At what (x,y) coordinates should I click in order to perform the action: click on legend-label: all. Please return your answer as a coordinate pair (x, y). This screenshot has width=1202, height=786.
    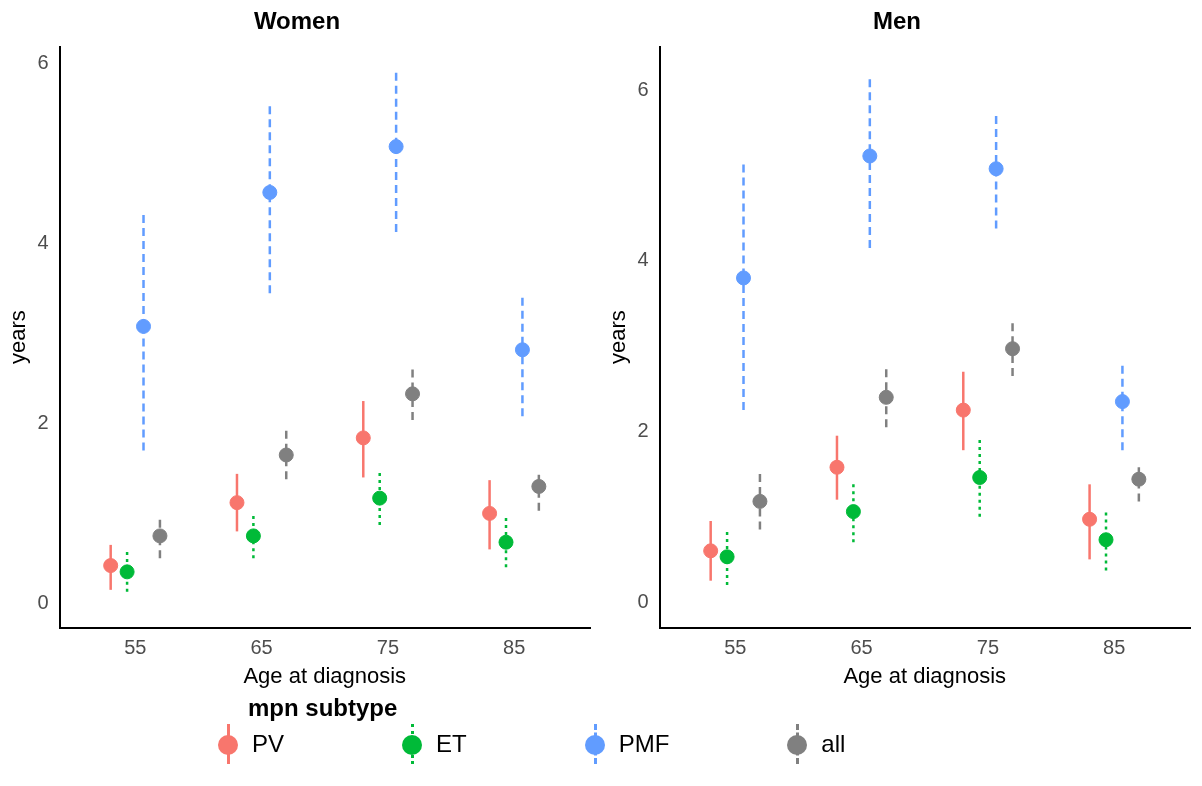
    Looking at the image, I should click on (833, 744).